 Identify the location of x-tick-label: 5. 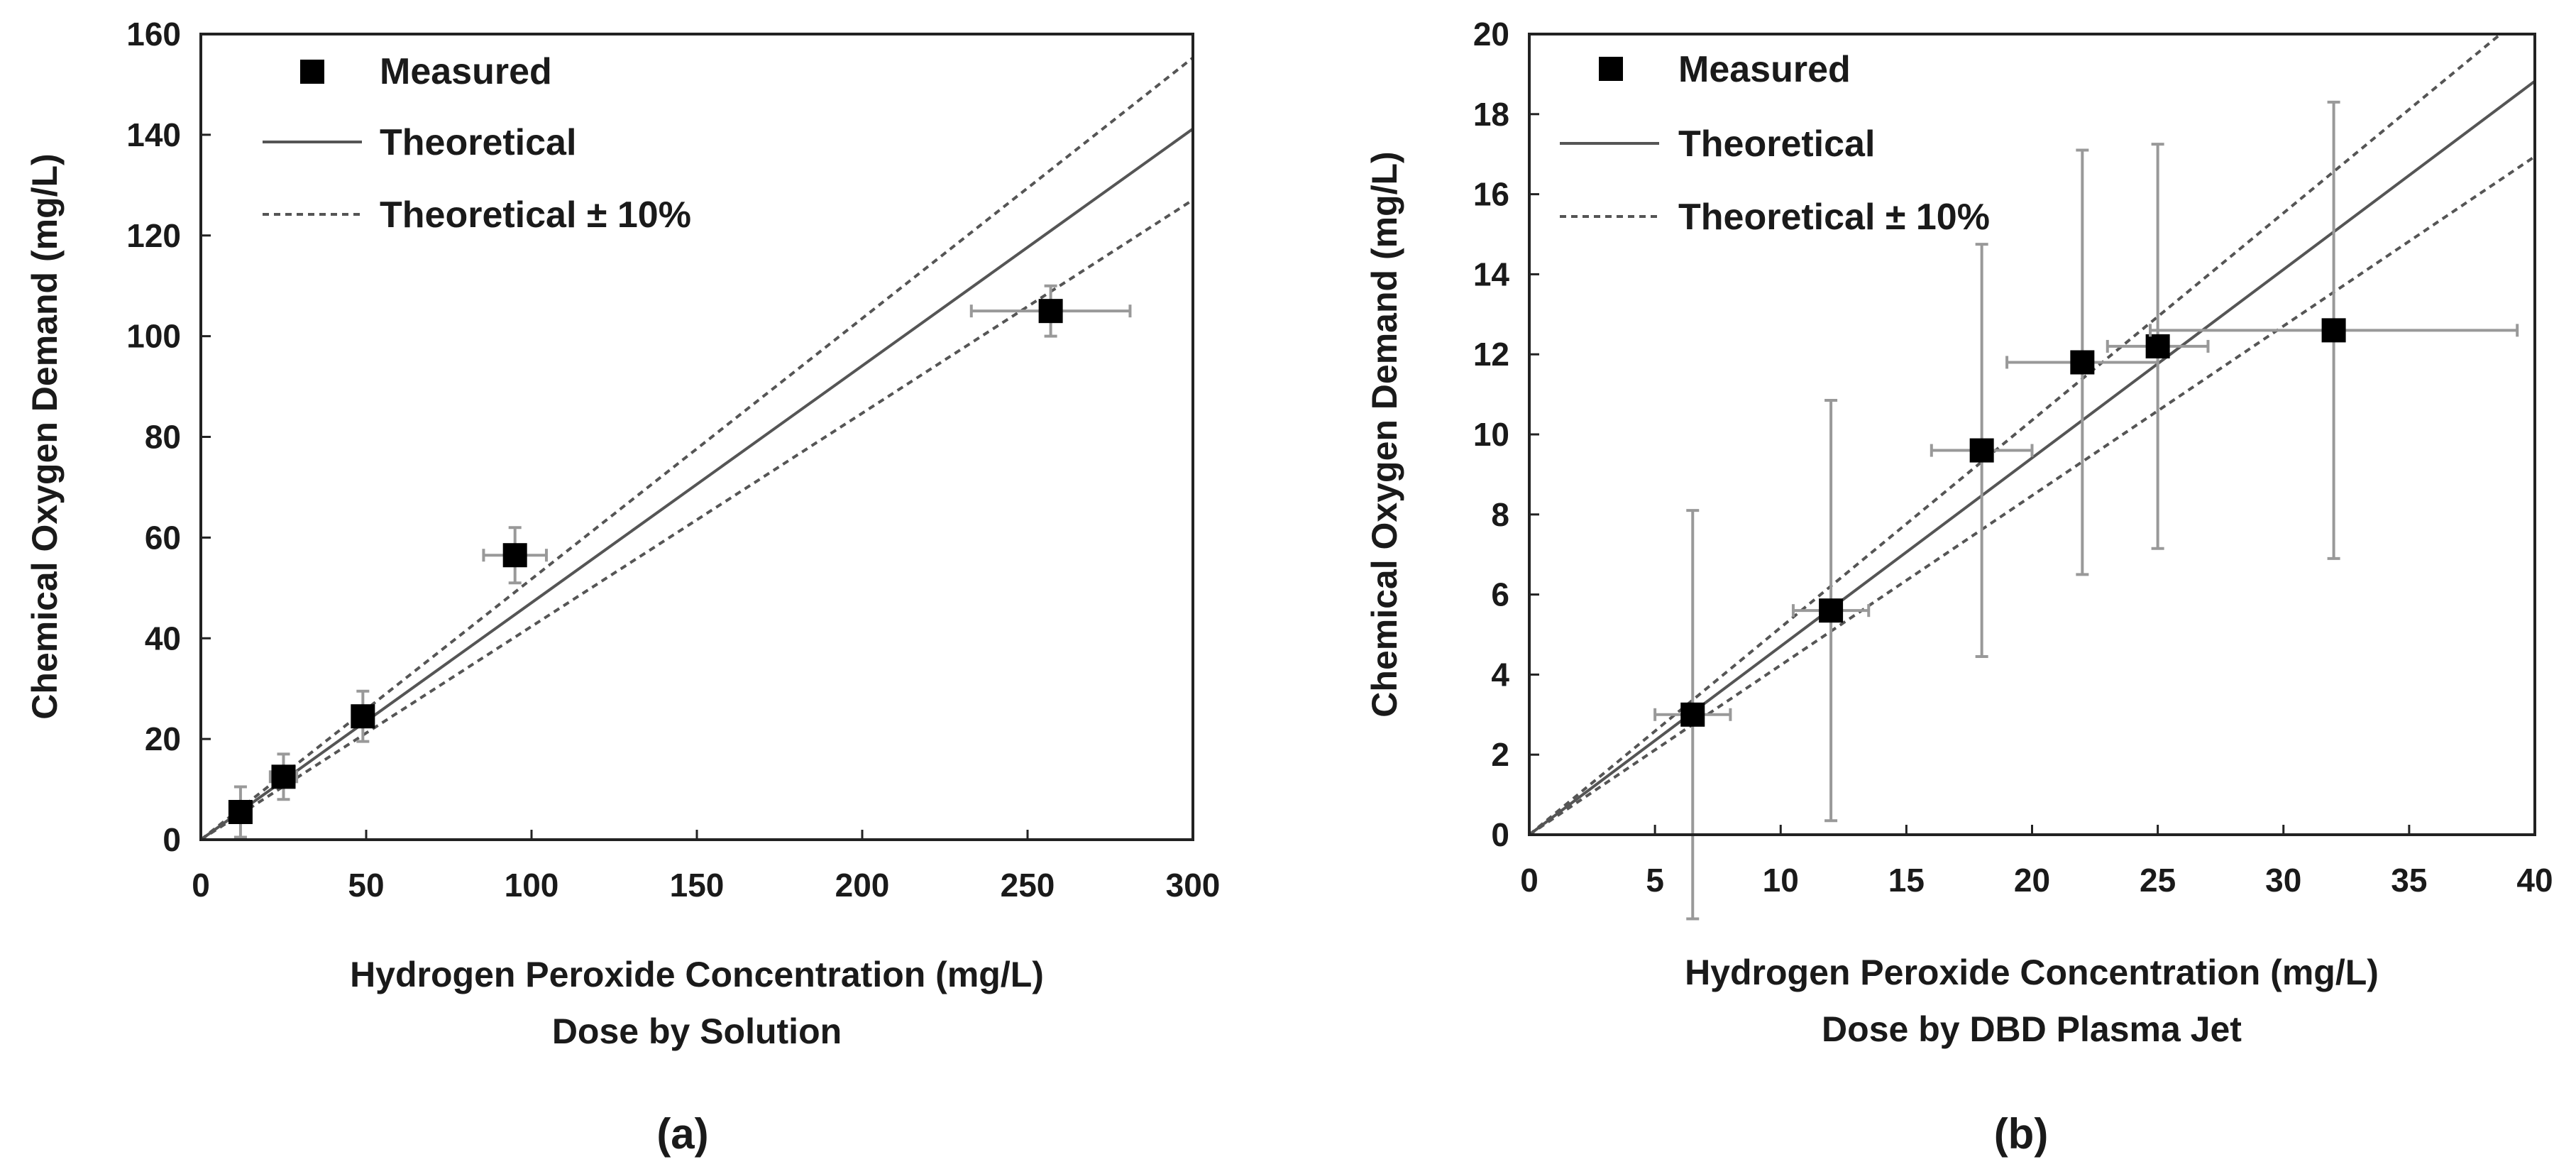
(1655, 880).